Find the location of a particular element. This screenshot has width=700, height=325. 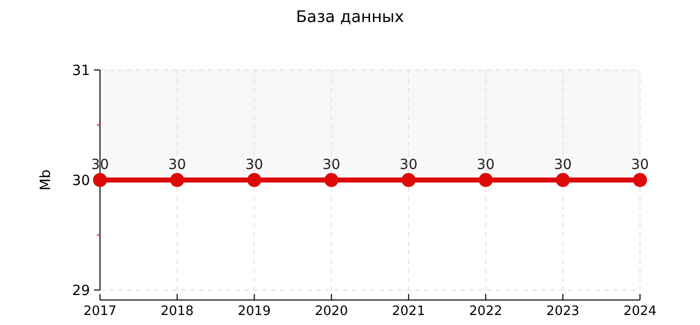

x-tick-label: 2023 is located at coordinates (563, 311).